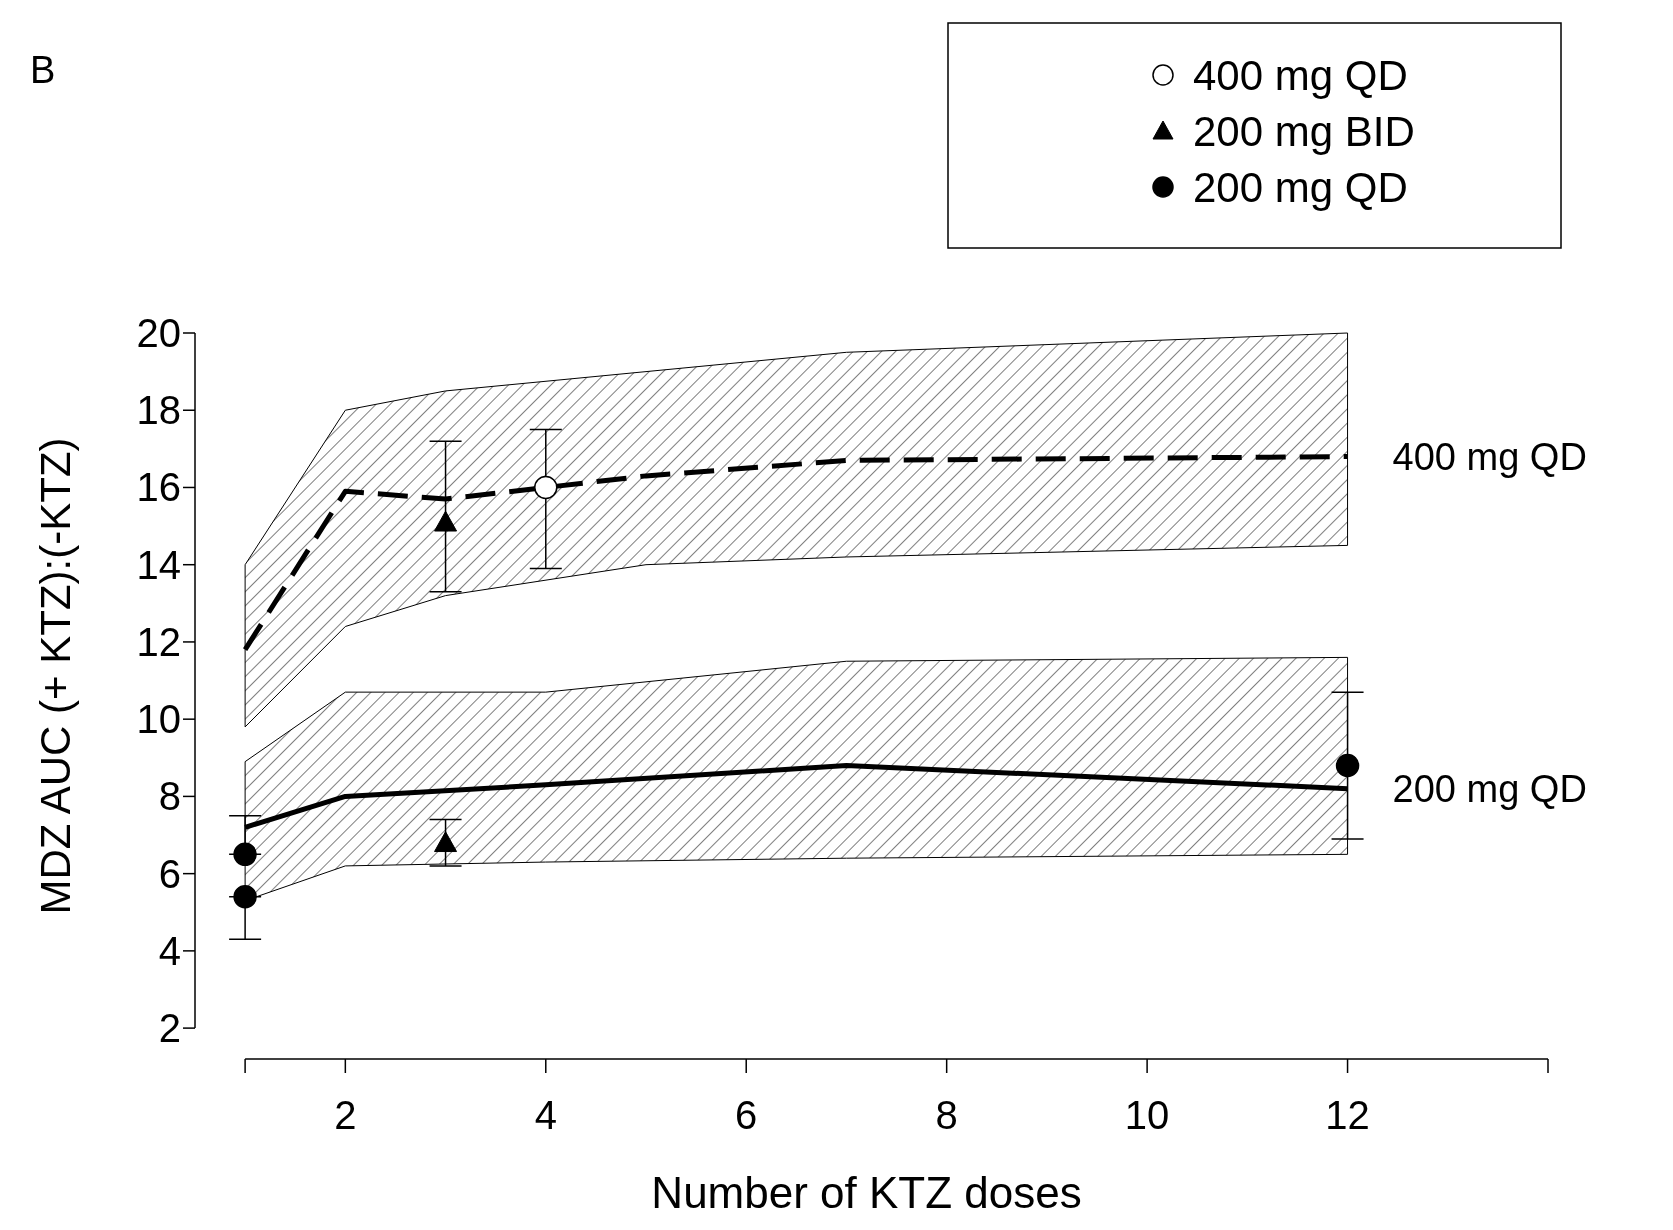 Image resolution: width=1673 pixels, height=1230 pixels. I want to click on legend-label: 200 mg QD, so click(1300, 187).